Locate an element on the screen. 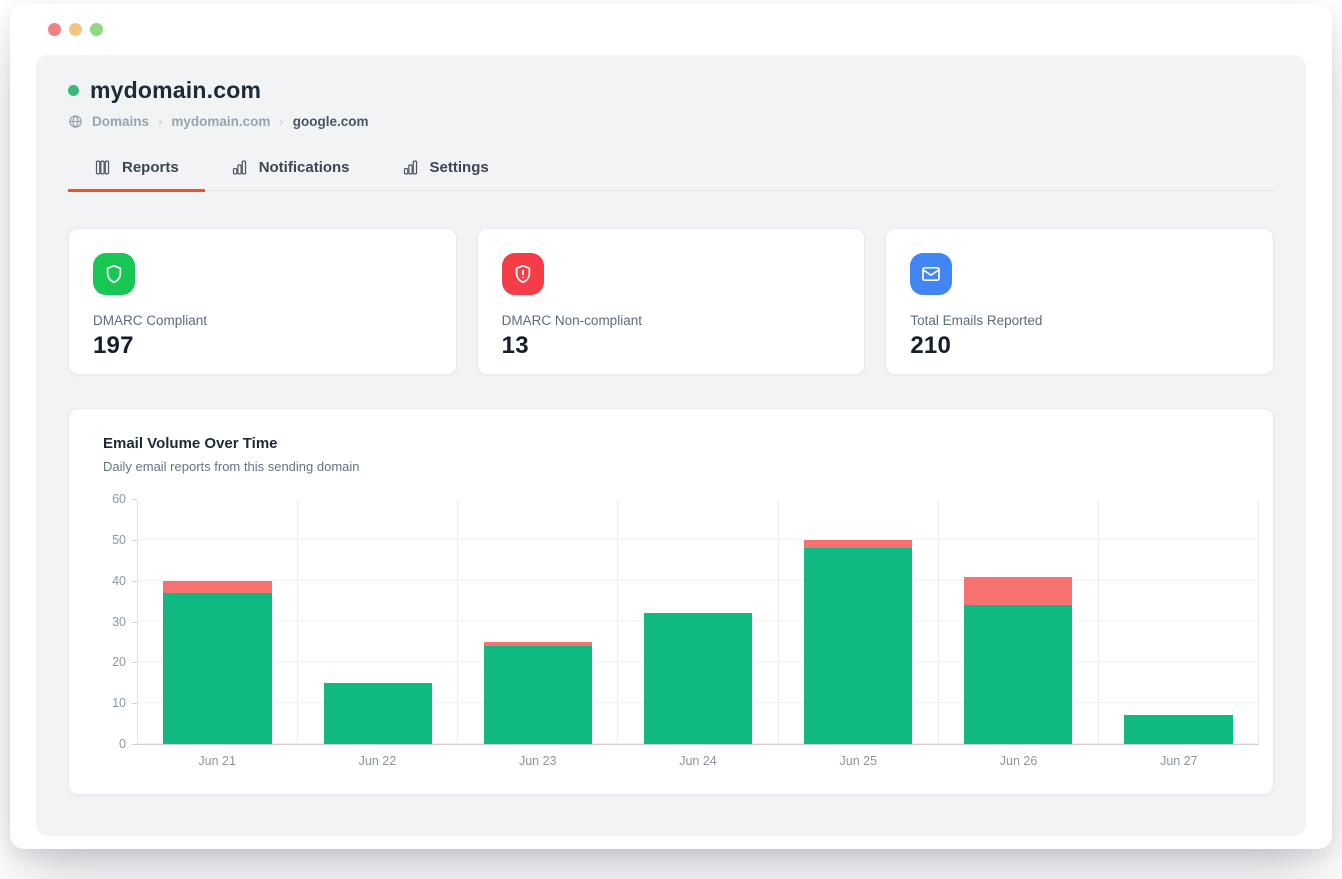  page-title: mydomain.com is located at coordinates (176, 90).